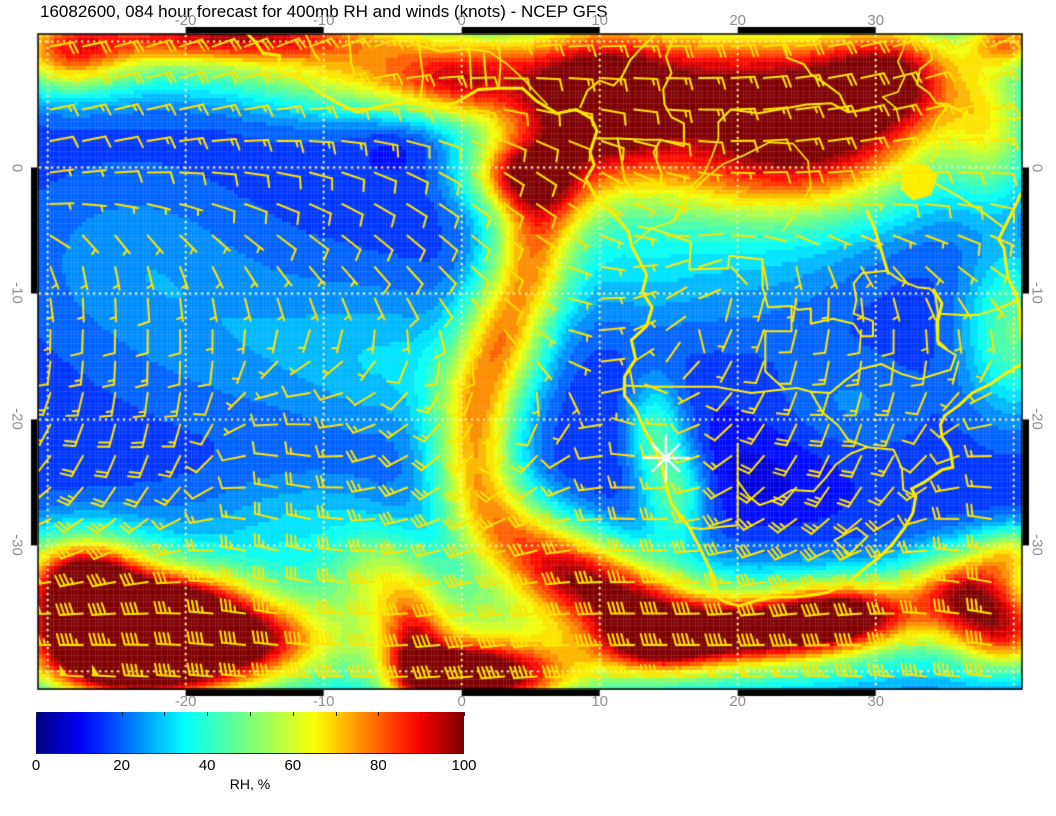 This screenshot has width=1056, height=816. I want to click on colorbar-tick-label-100: 100, so click(464, 765).